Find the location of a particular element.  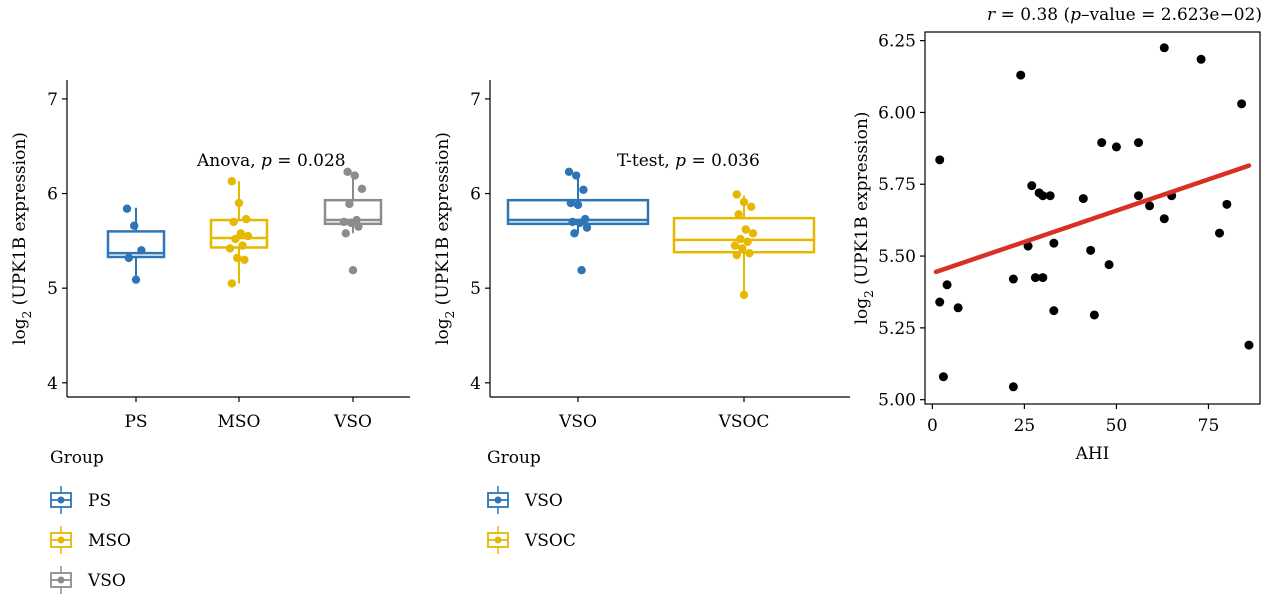

x-tick-label: MSO is located at coordinates (239, 422).